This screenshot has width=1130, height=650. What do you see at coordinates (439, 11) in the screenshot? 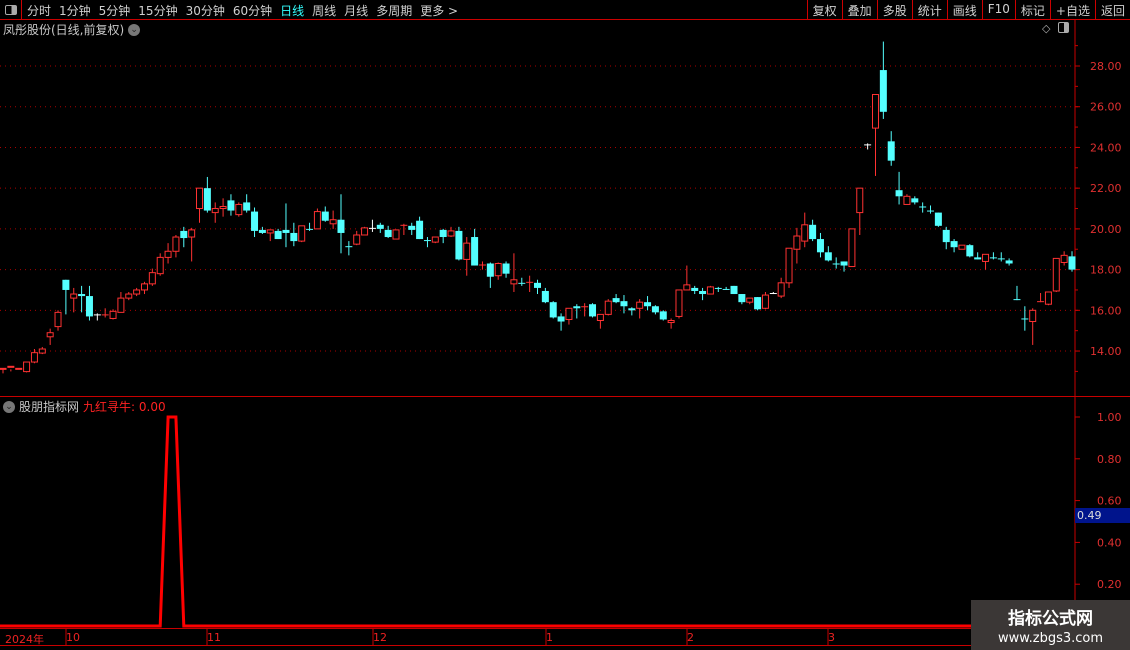
I see `tab-period: 更多 >` at bounding box center [439, 11].